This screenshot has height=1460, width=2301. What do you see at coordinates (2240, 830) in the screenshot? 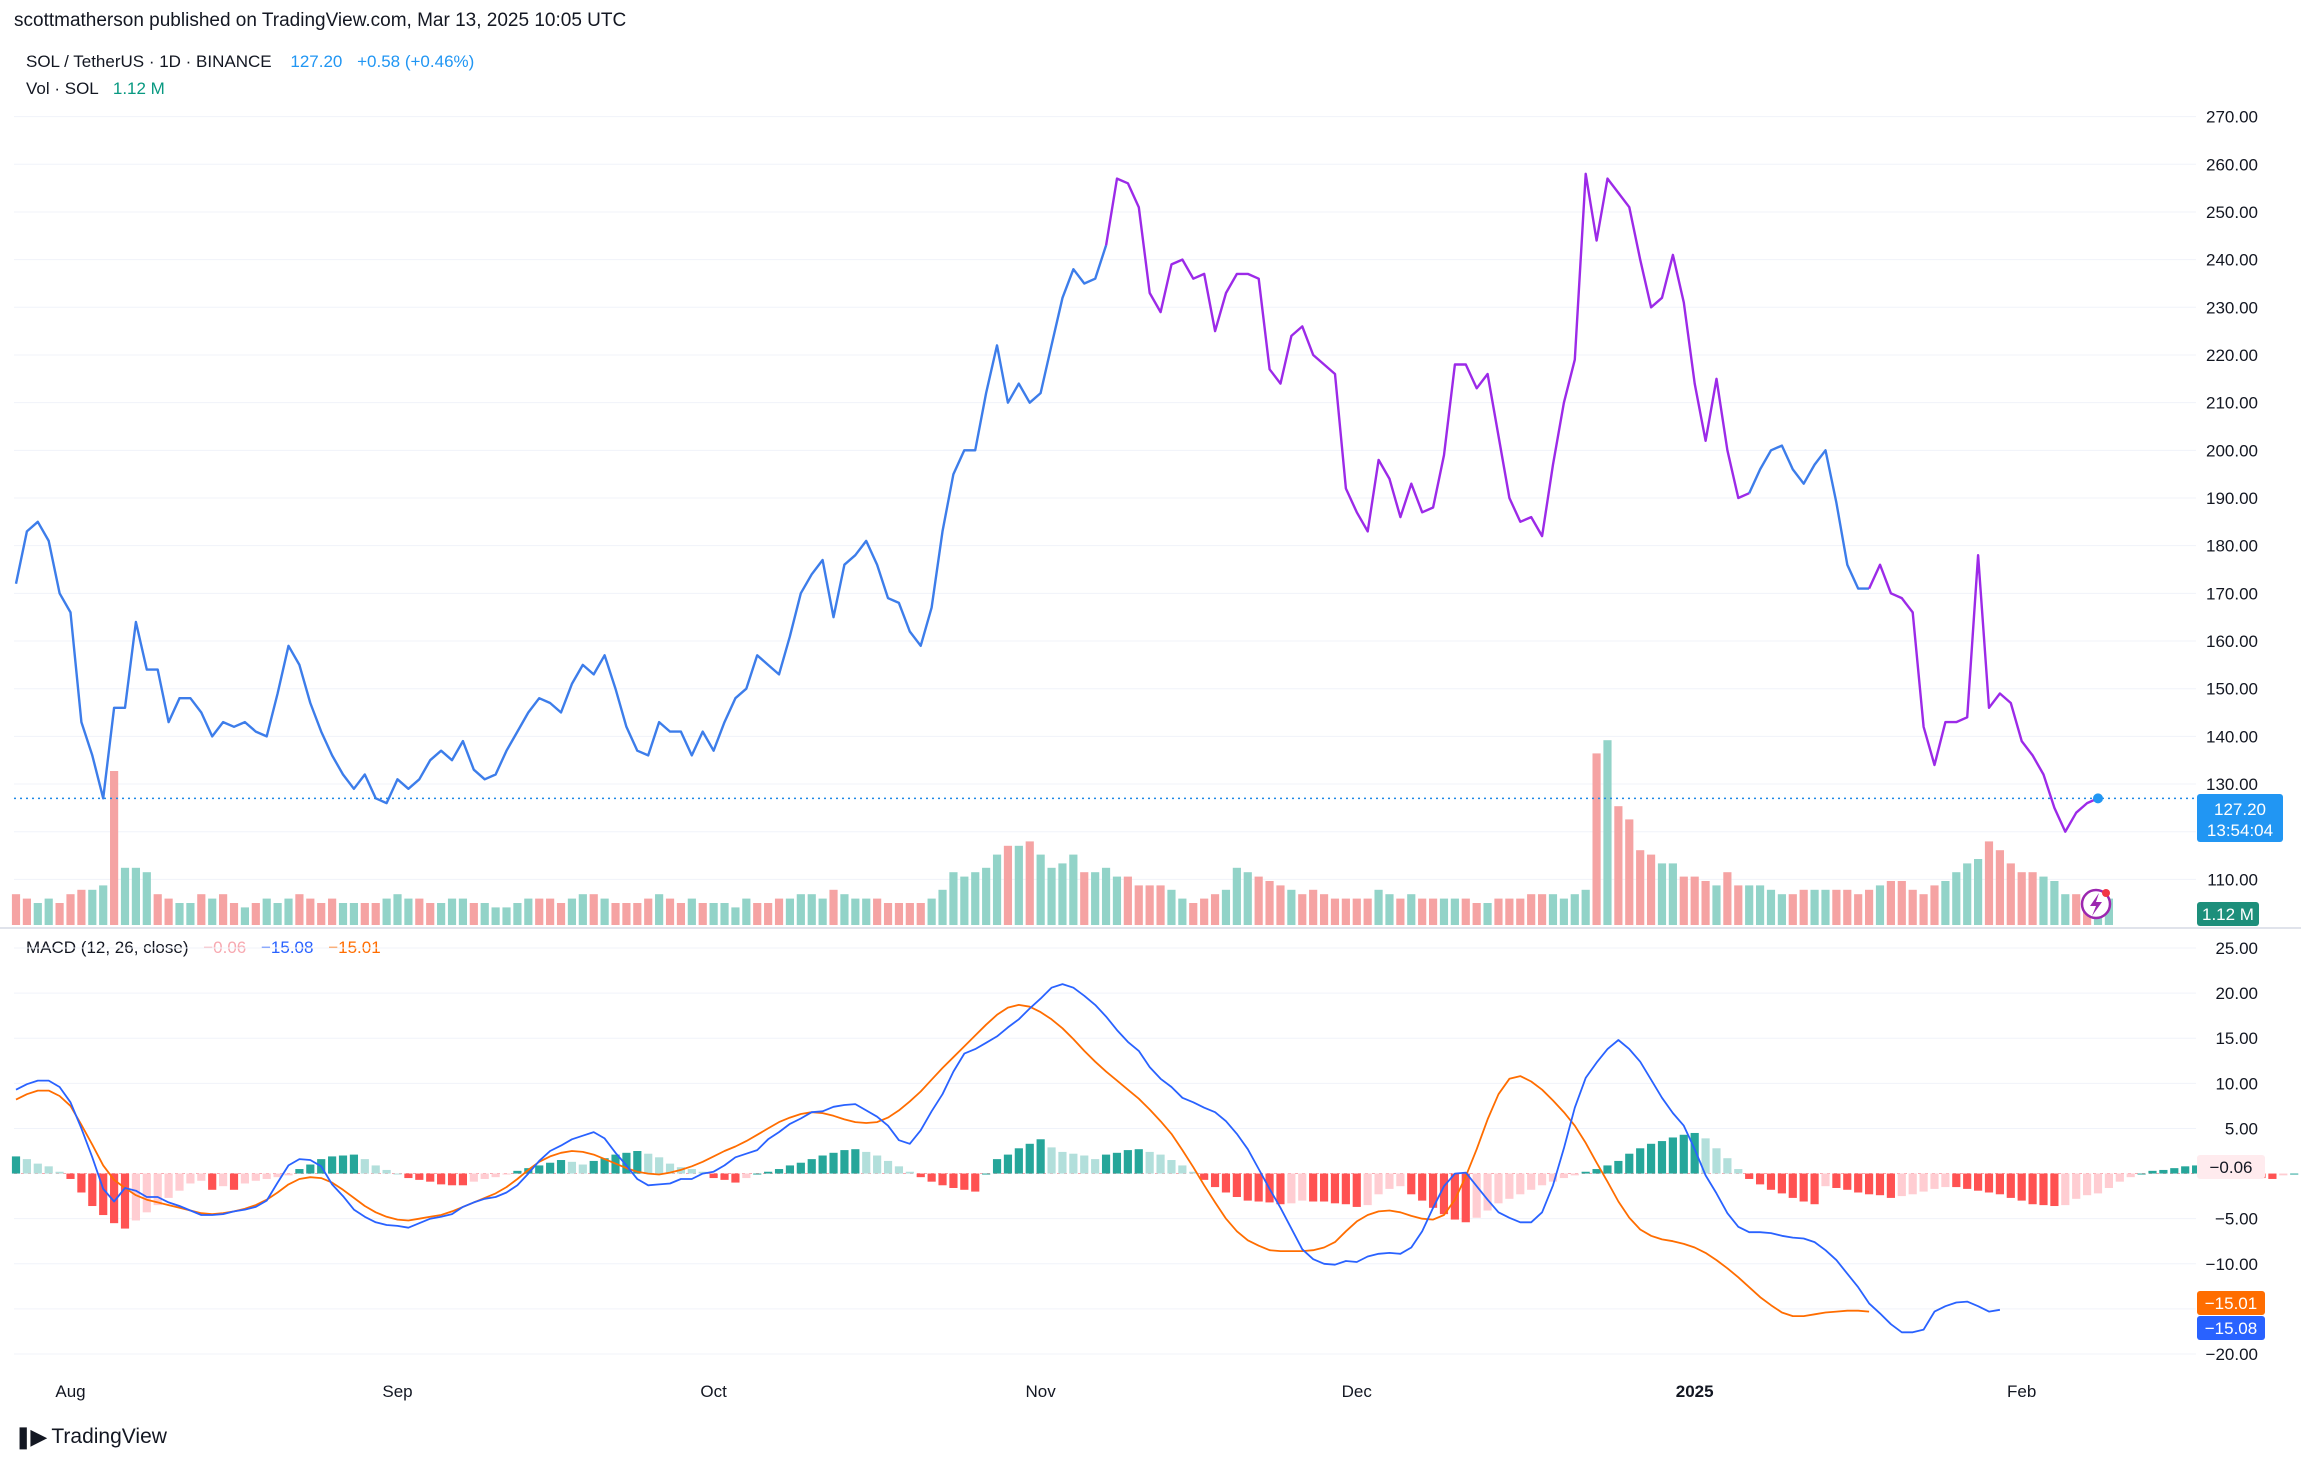
I see `price-badge-countdown: 13:54:04` at bounding box center [2240, 830].